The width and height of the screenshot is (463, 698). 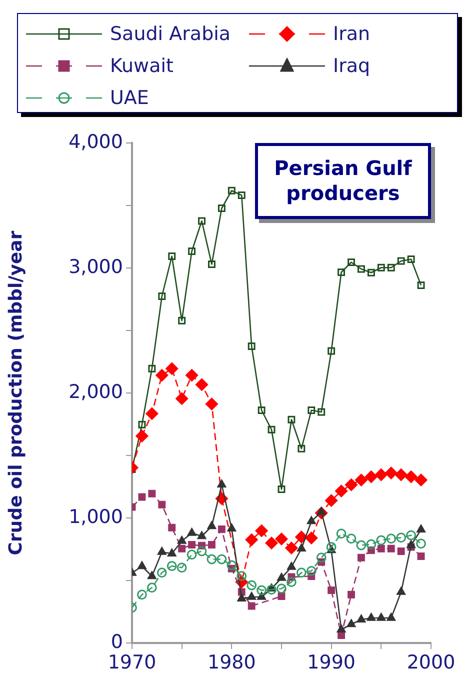 What do you see at coordinates (95, 517) in the screenshot?
I see `y-tick-label: 1,000` at bounding box center [95, 517].